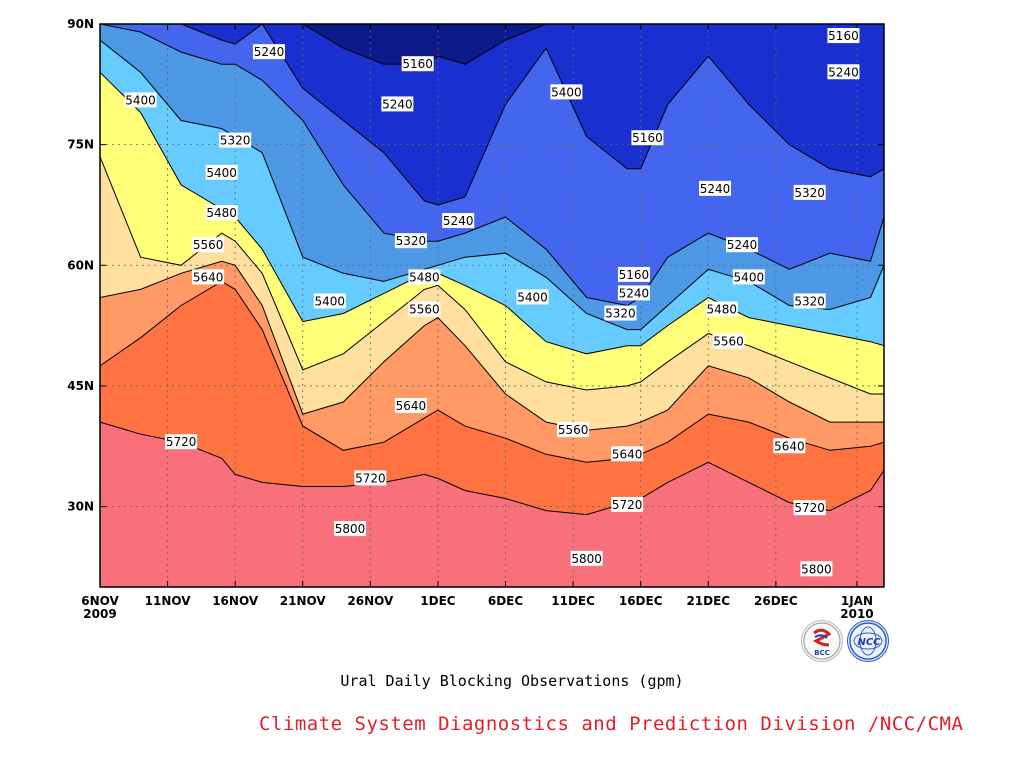 This screenshot has height=768, width=1024. Describe the element at coordinates (641, 601) in the screenshot. I see `x-tick-label: 16DEC` at that location.